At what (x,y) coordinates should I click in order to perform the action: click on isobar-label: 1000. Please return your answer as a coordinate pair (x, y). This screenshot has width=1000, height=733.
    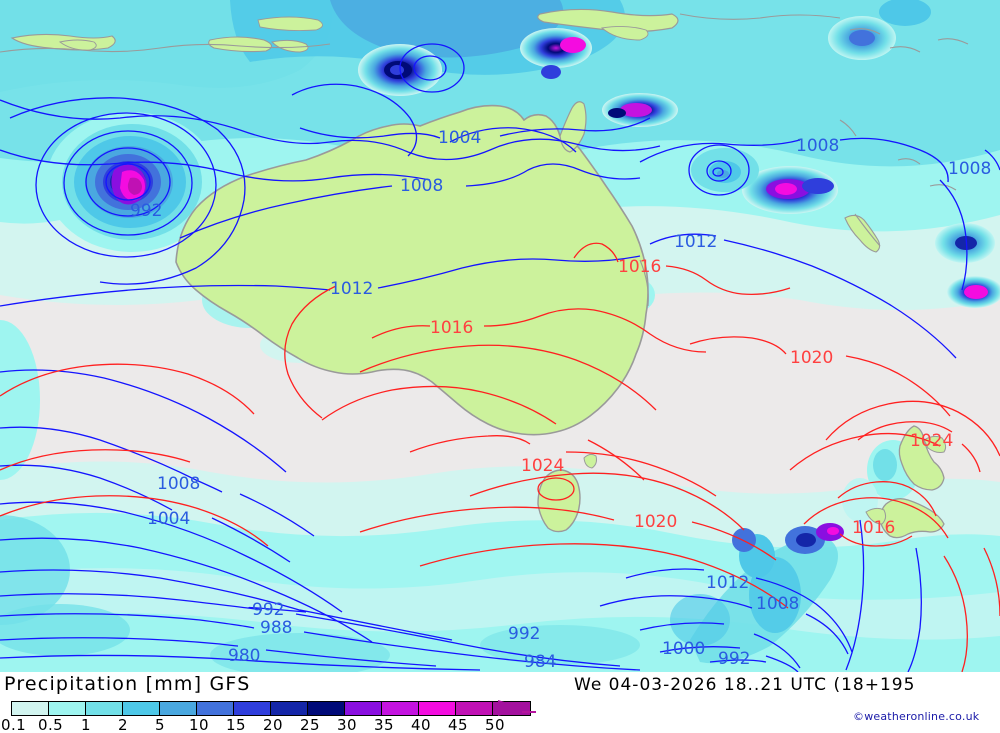
    Looking at the image, I should click on (683, 649).